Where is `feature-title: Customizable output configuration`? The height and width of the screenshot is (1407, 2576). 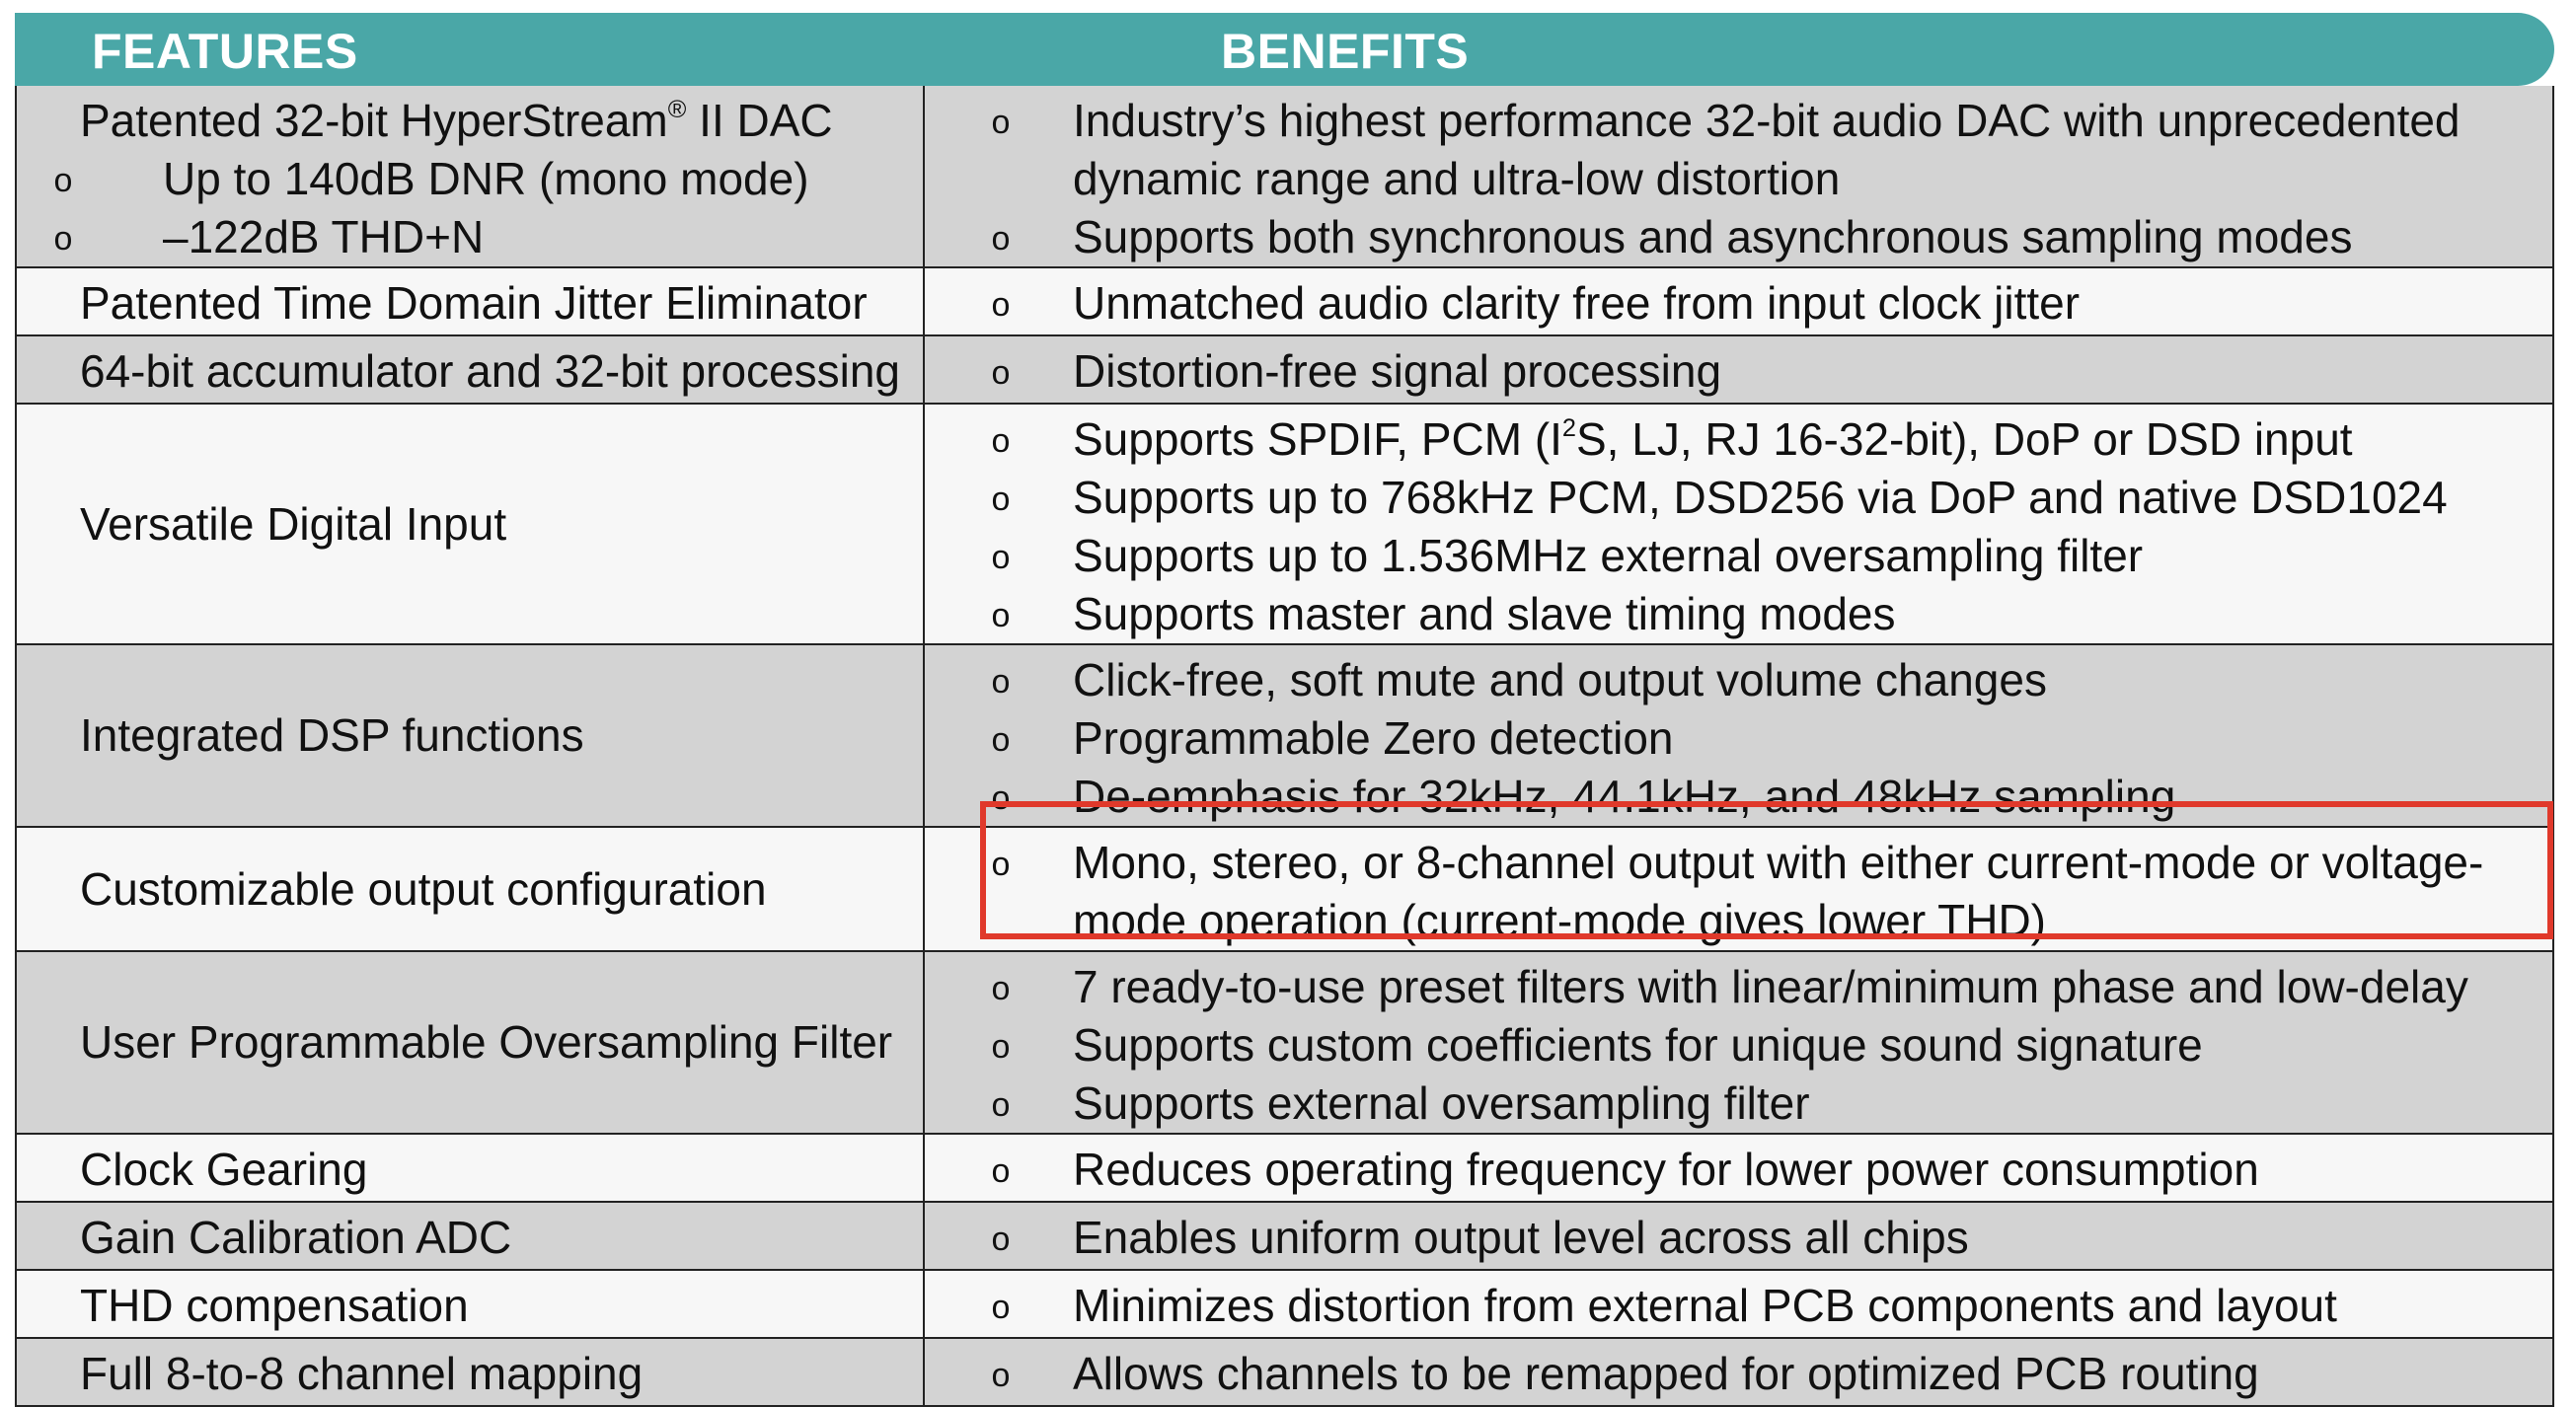
feature-title: Customizable output configuration is located at coordinates (424, 888).